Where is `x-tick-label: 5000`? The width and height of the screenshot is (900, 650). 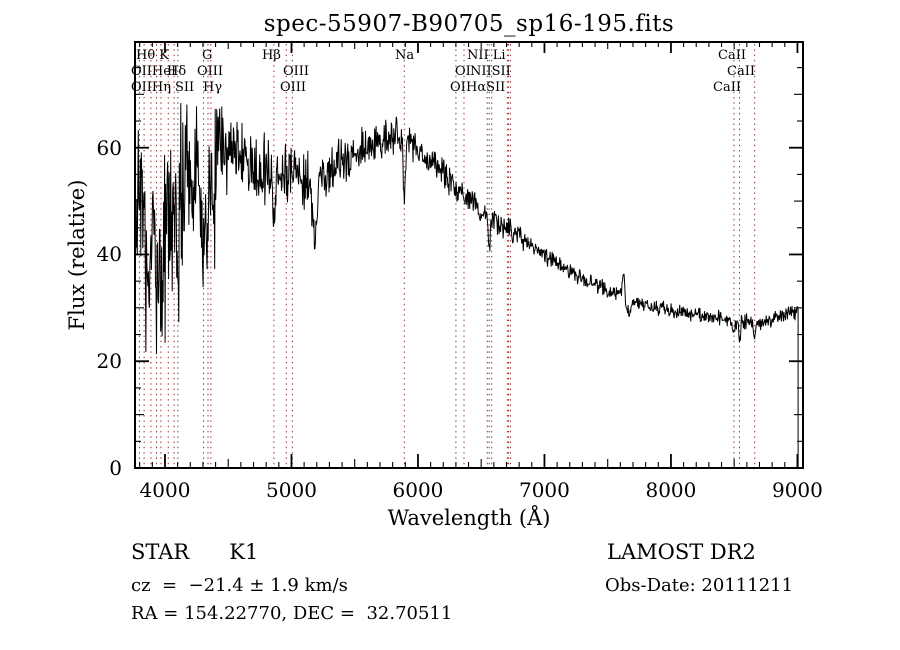 x-tick-label: 5000 is located at coordinates (291, 490).